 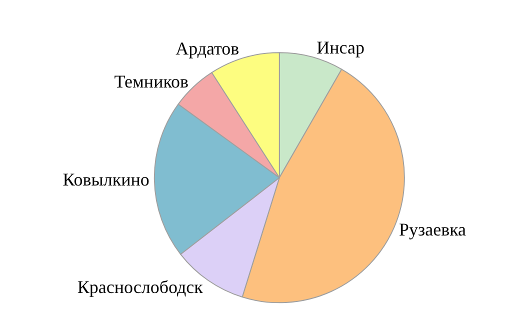 I want to click on slice-label: Ардатов, so click(x=208, y=48).